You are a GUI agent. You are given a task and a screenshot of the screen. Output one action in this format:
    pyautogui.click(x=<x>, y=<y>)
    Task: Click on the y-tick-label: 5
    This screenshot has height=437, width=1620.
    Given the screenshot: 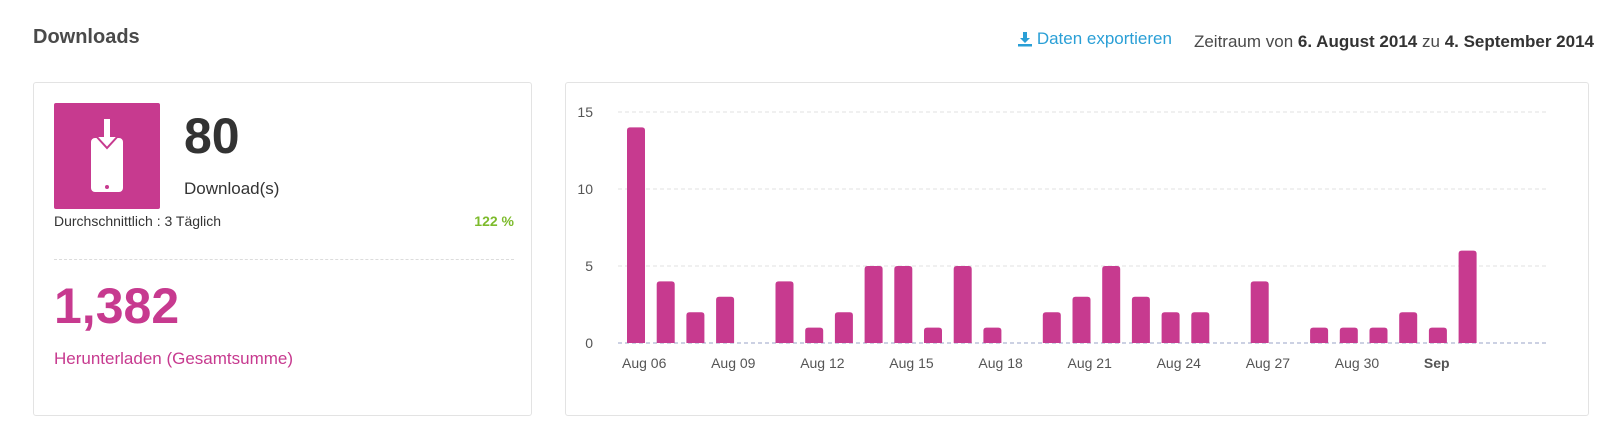 What is the action you would take?
    pyautogui.click(x=589, y=266)
    